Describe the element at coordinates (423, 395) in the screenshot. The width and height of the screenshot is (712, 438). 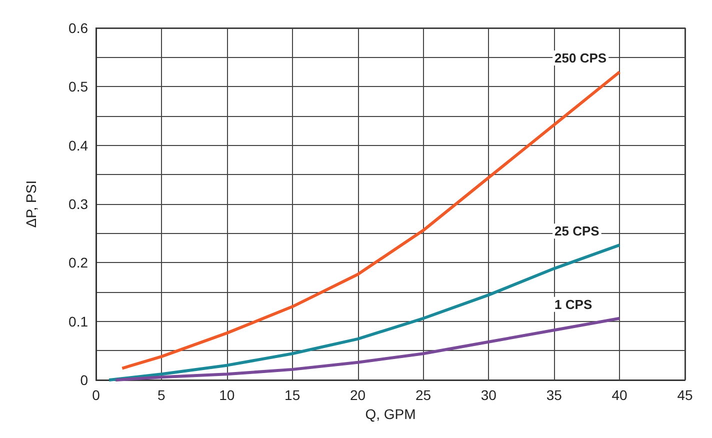
I see `x-tick-label: 25` at that location.